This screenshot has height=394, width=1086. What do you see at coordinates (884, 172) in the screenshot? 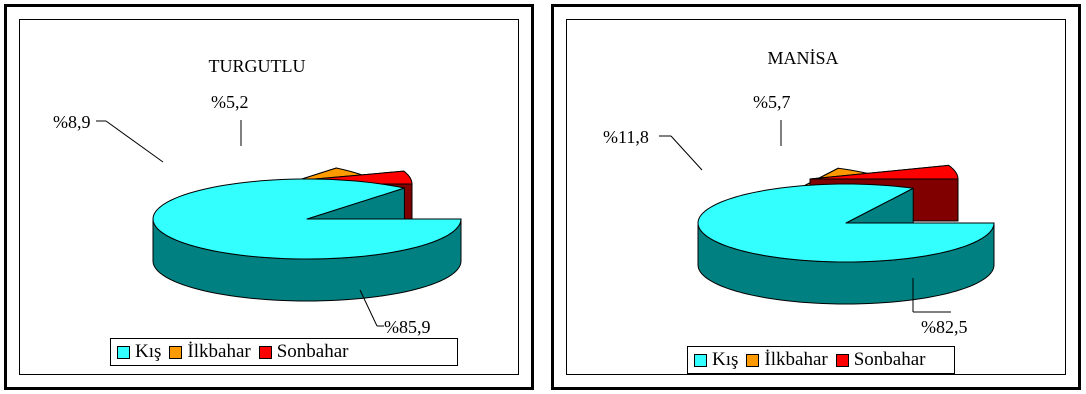
I see `pie-slice-sonbahar-top` at bounding box center [884, 172].